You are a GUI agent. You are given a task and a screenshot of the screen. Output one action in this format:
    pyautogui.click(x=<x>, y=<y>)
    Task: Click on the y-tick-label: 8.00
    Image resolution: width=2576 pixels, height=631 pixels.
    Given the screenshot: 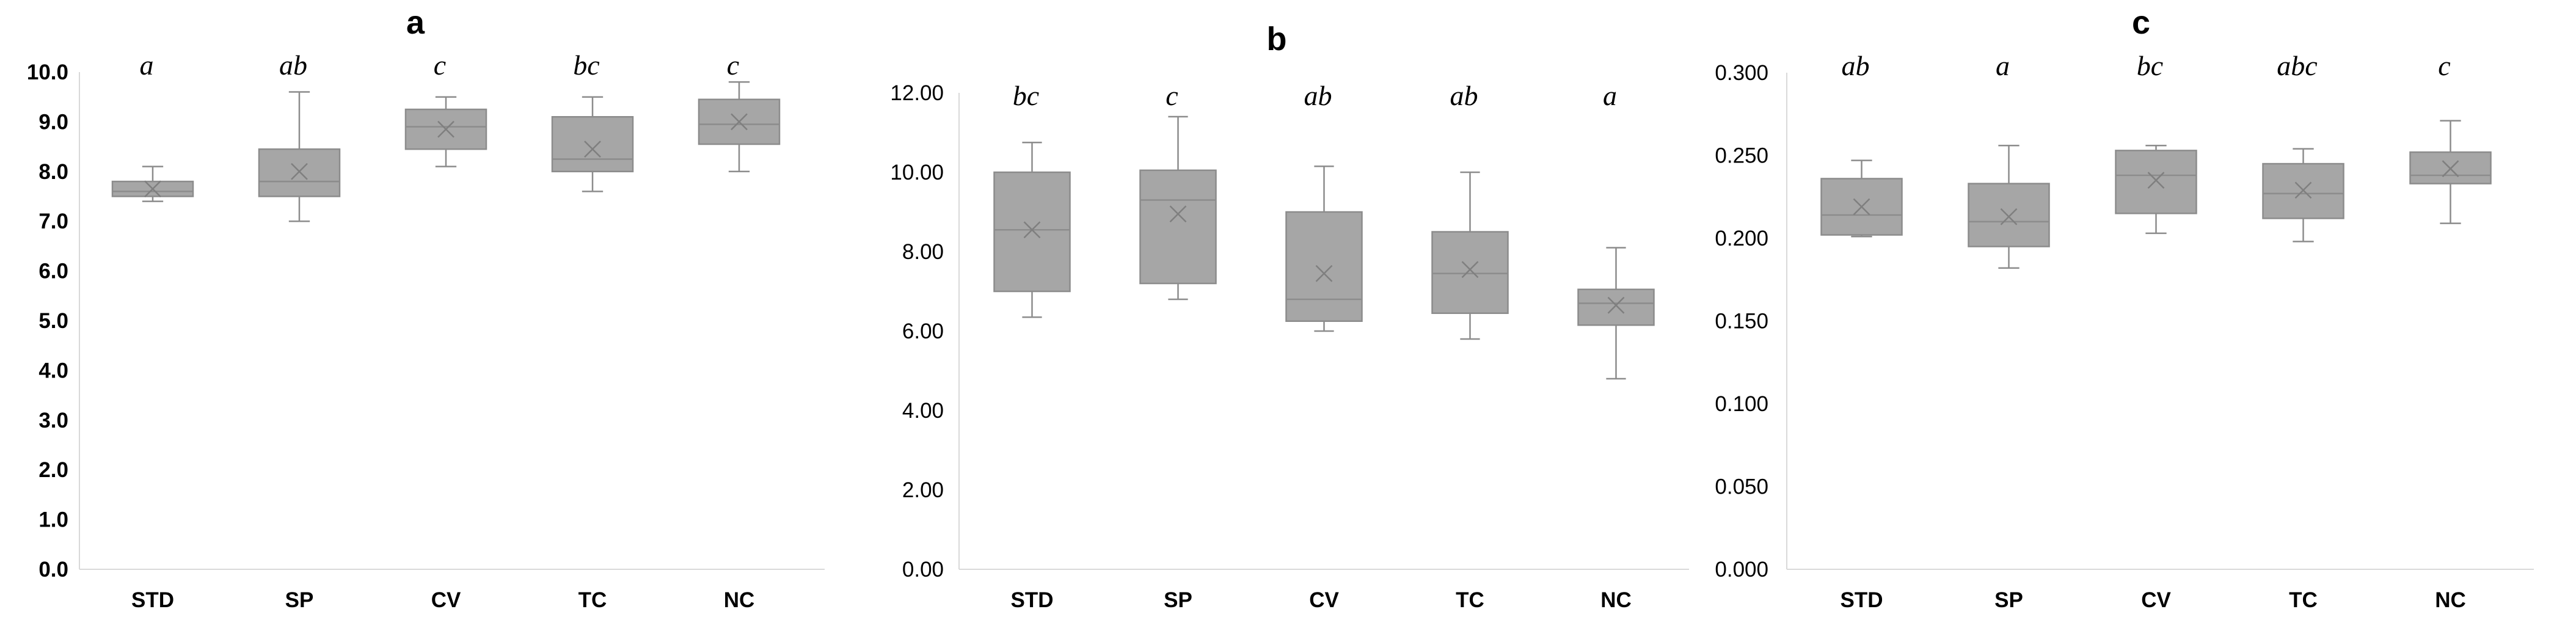 What is the action you would take?
    pyautogui.click(x=923, y=252)
    